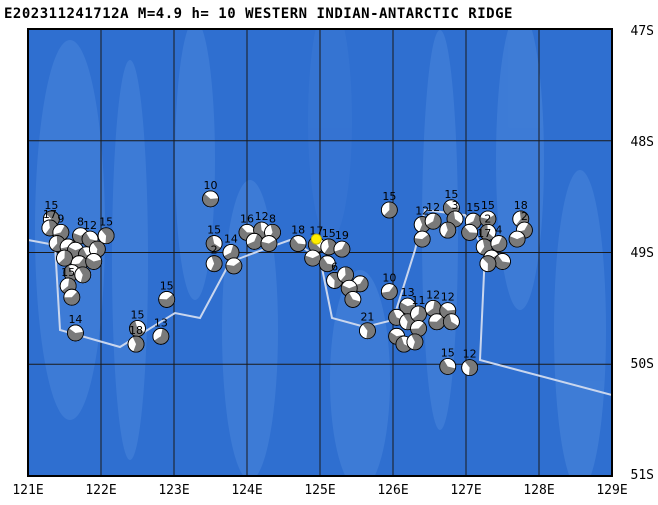  Describe the element at coordinates (247, 490) in the screenshot. I see `lon-label-124e: 124E` at that location.